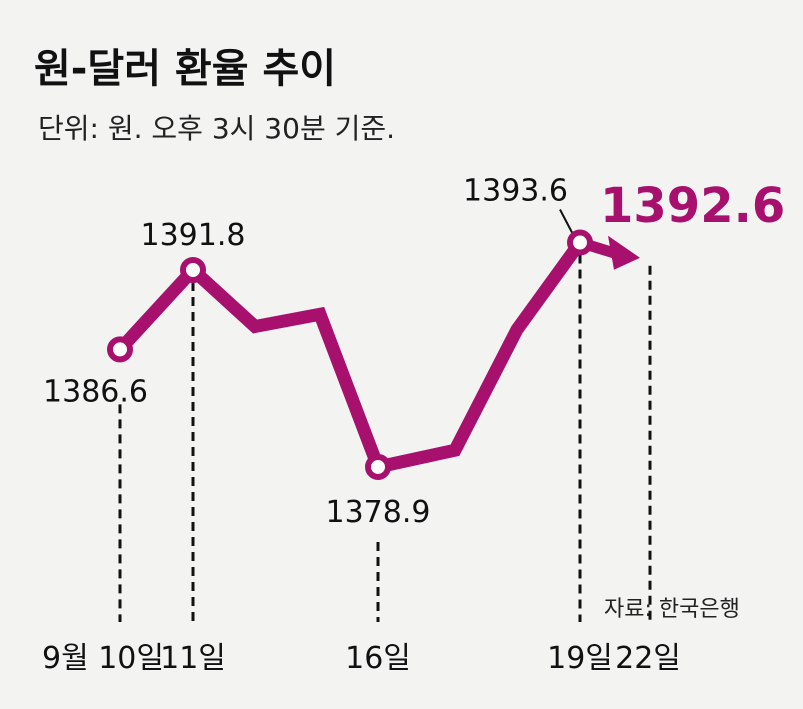 This screenshot has height=709, width=803. Describe the element at coordinates (580, 658) in the screenshot. I see `x-tick-label: 19일` at that location.